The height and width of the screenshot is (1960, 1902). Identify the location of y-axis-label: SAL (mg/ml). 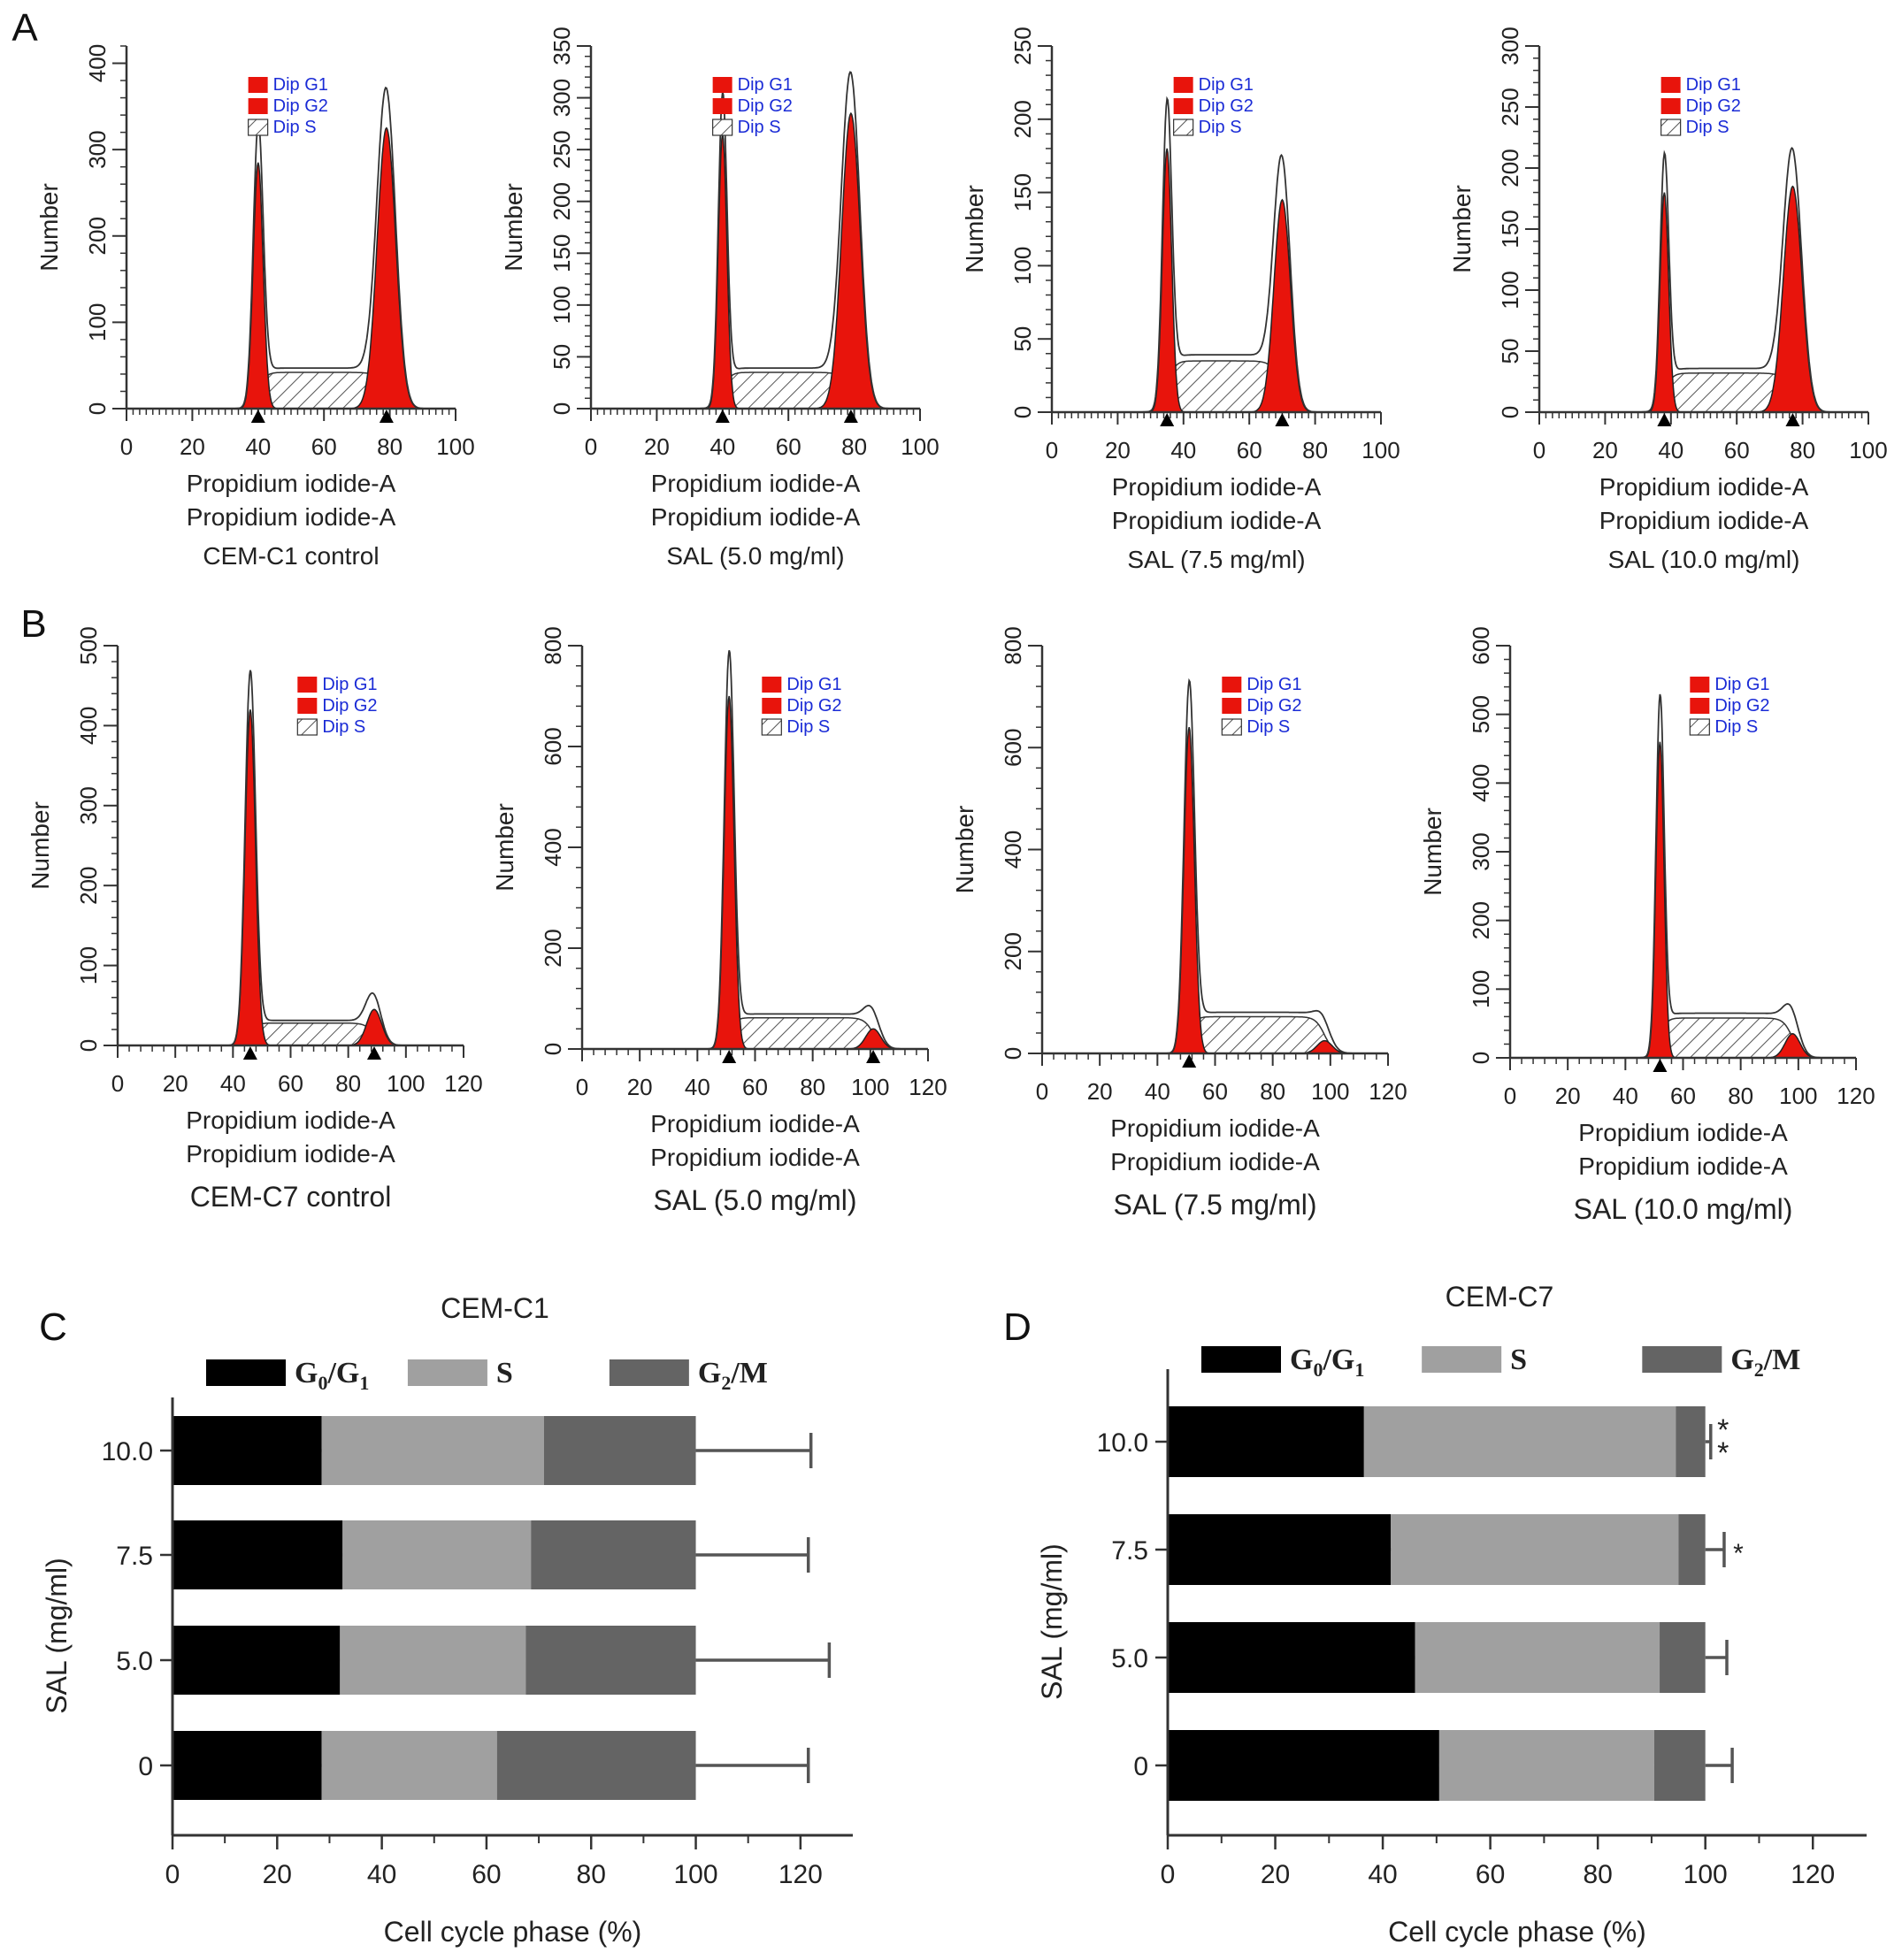
(57, 1636).